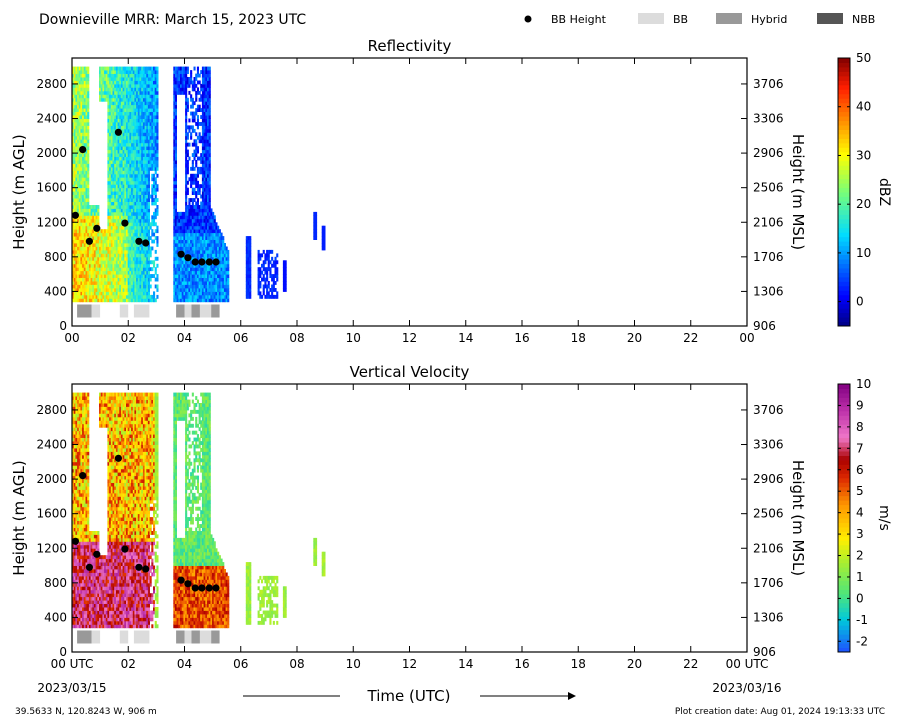  What do you see at coordinates (863, 253) in the screenshot?
I see `colorbar-tick-label: 10` at bounding box center [863, 253].